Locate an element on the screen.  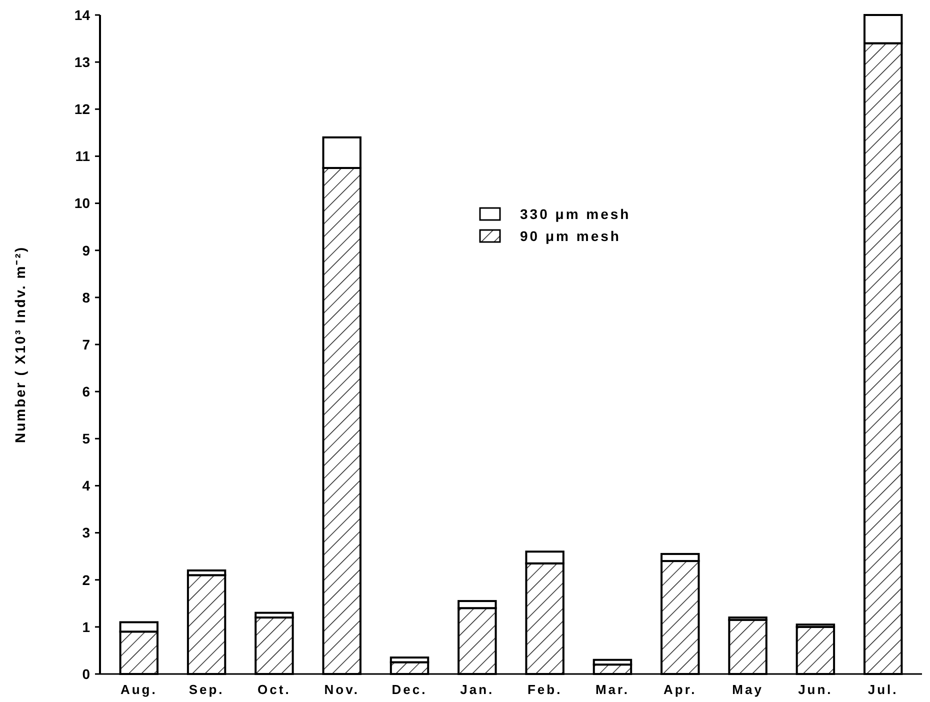
y-tick-label: 6 is located at coordinates (86, 391).